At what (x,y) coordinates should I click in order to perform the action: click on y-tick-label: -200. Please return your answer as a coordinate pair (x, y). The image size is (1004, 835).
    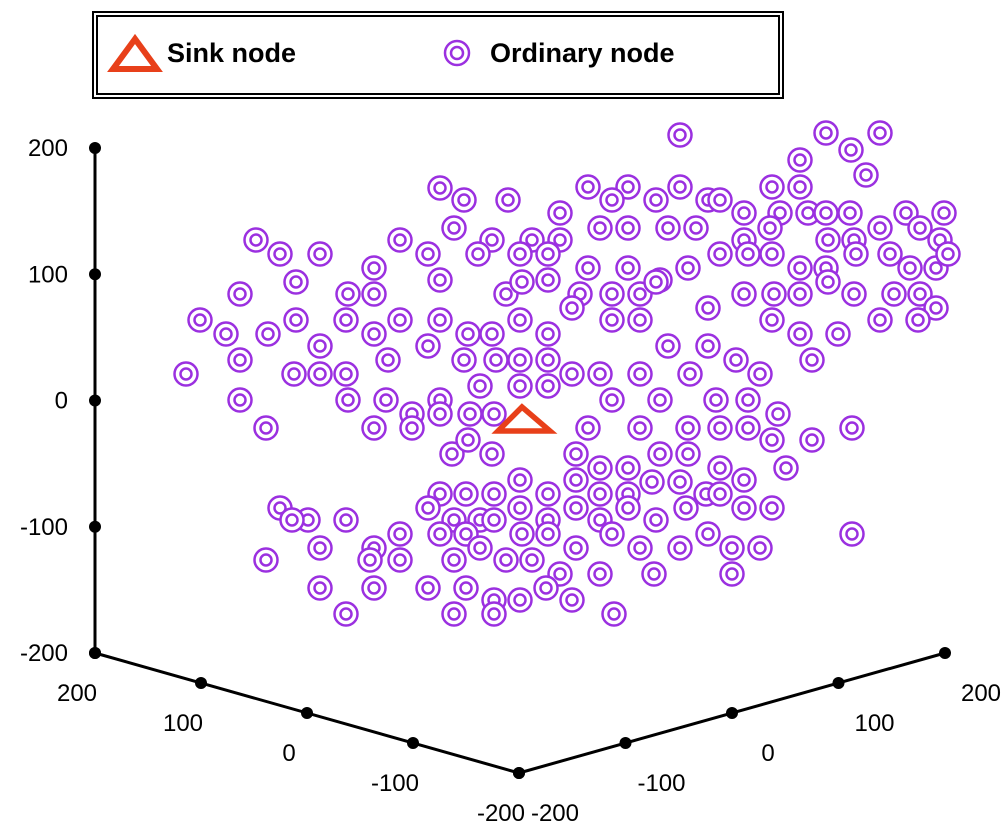
    Looking at the image, I should click on (555, 813).